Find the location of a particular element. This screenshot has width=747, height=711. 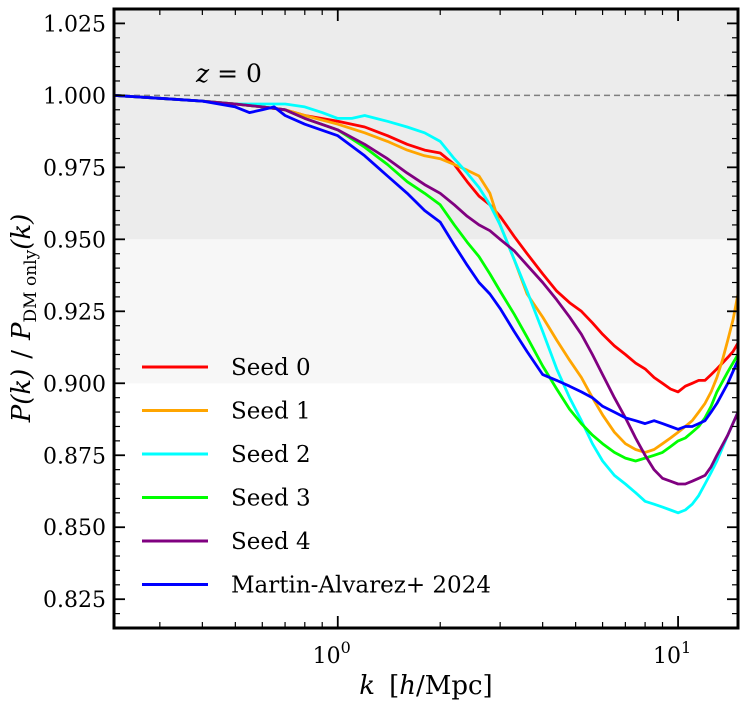

x-axis-unit-open: [ is located at coordinates (394, 686).